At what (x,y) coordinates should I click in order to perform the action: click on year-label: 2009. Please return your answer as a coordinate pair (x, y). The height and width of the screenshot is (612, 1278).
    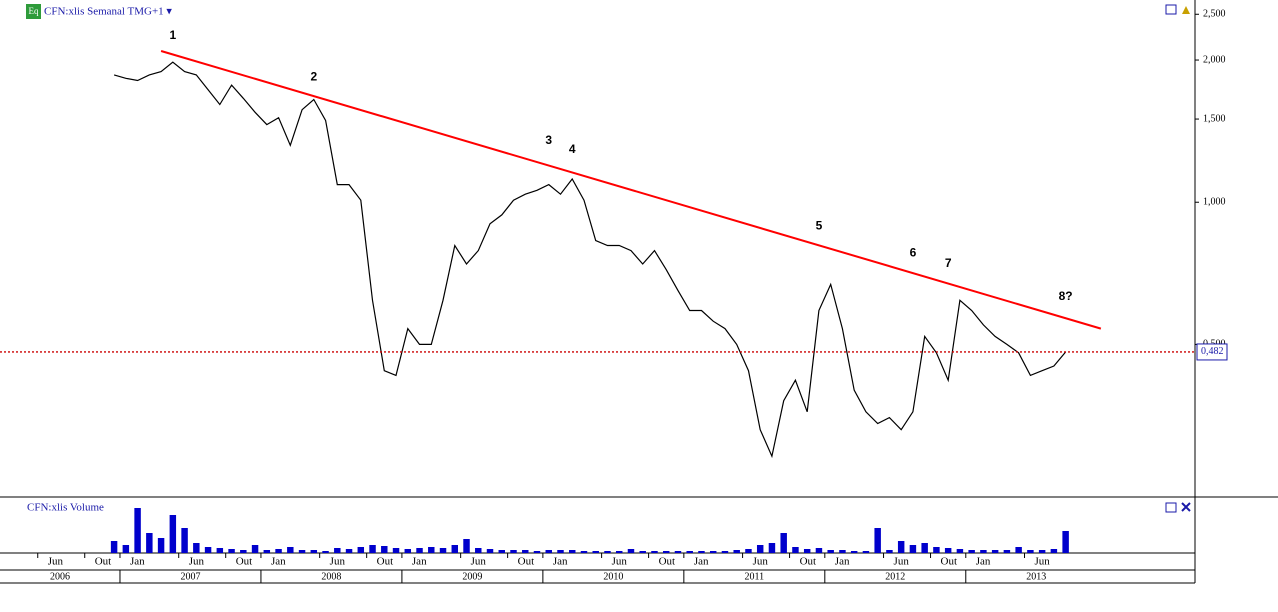
    Looking at the image, I should click on (472, 576).